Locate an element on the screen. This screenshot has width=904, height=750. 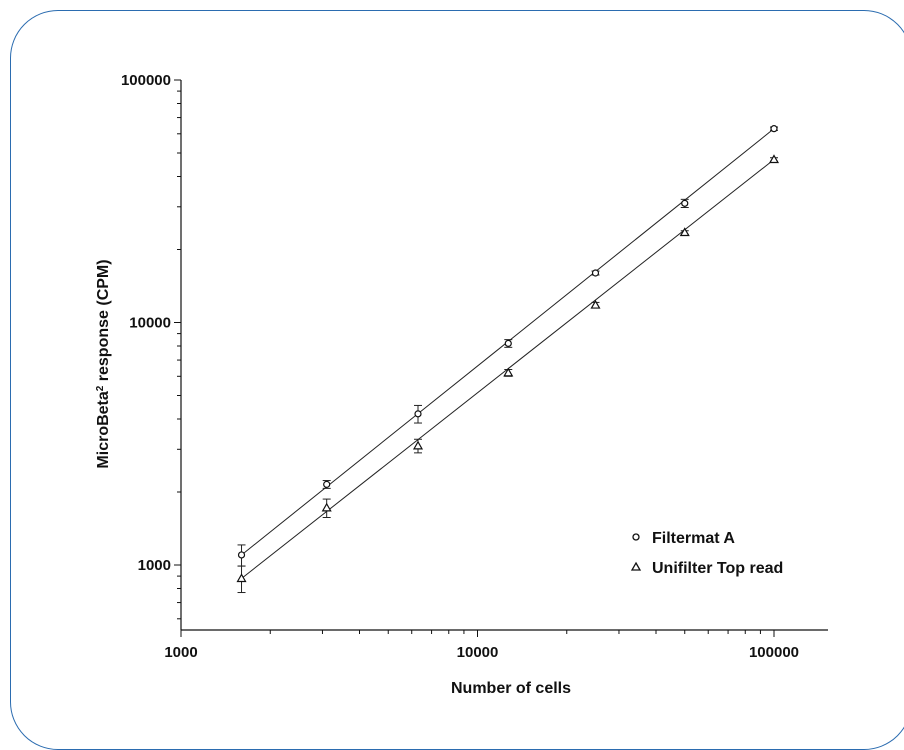
y-axis-label-main: MicroBeta is located at coordinates (103, 429).